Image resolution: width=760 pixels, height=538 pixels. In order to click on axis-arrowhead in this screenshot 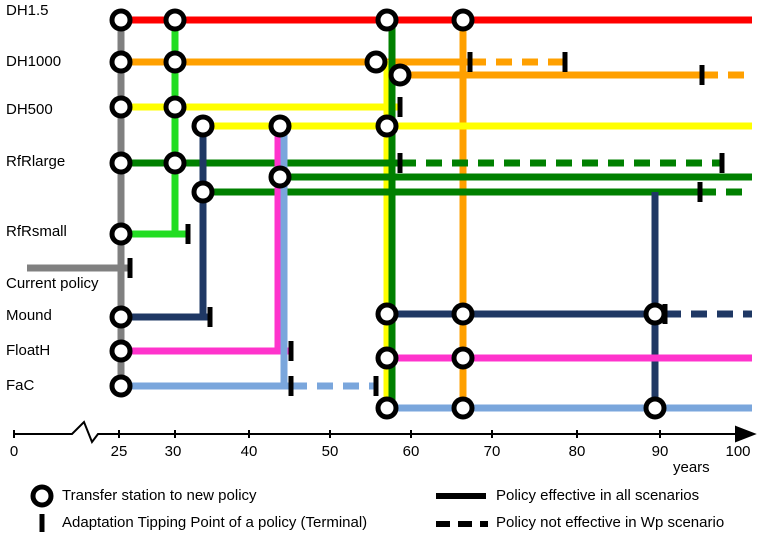, I will do `click(746, 434)`.